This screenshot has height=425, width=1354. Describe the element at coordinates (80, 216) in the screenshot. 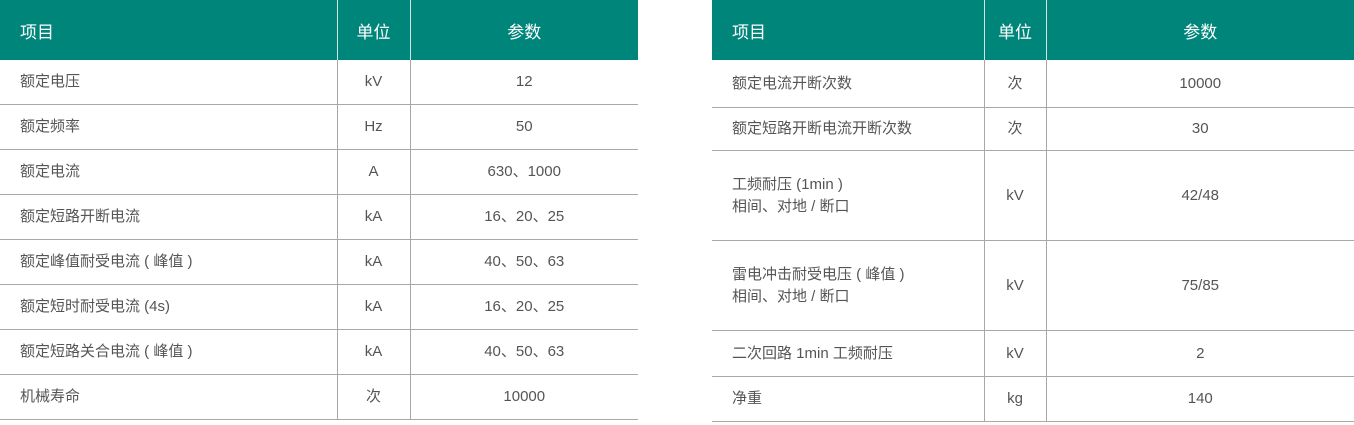

I see `item-label: 额定短路开断电流` at that location.